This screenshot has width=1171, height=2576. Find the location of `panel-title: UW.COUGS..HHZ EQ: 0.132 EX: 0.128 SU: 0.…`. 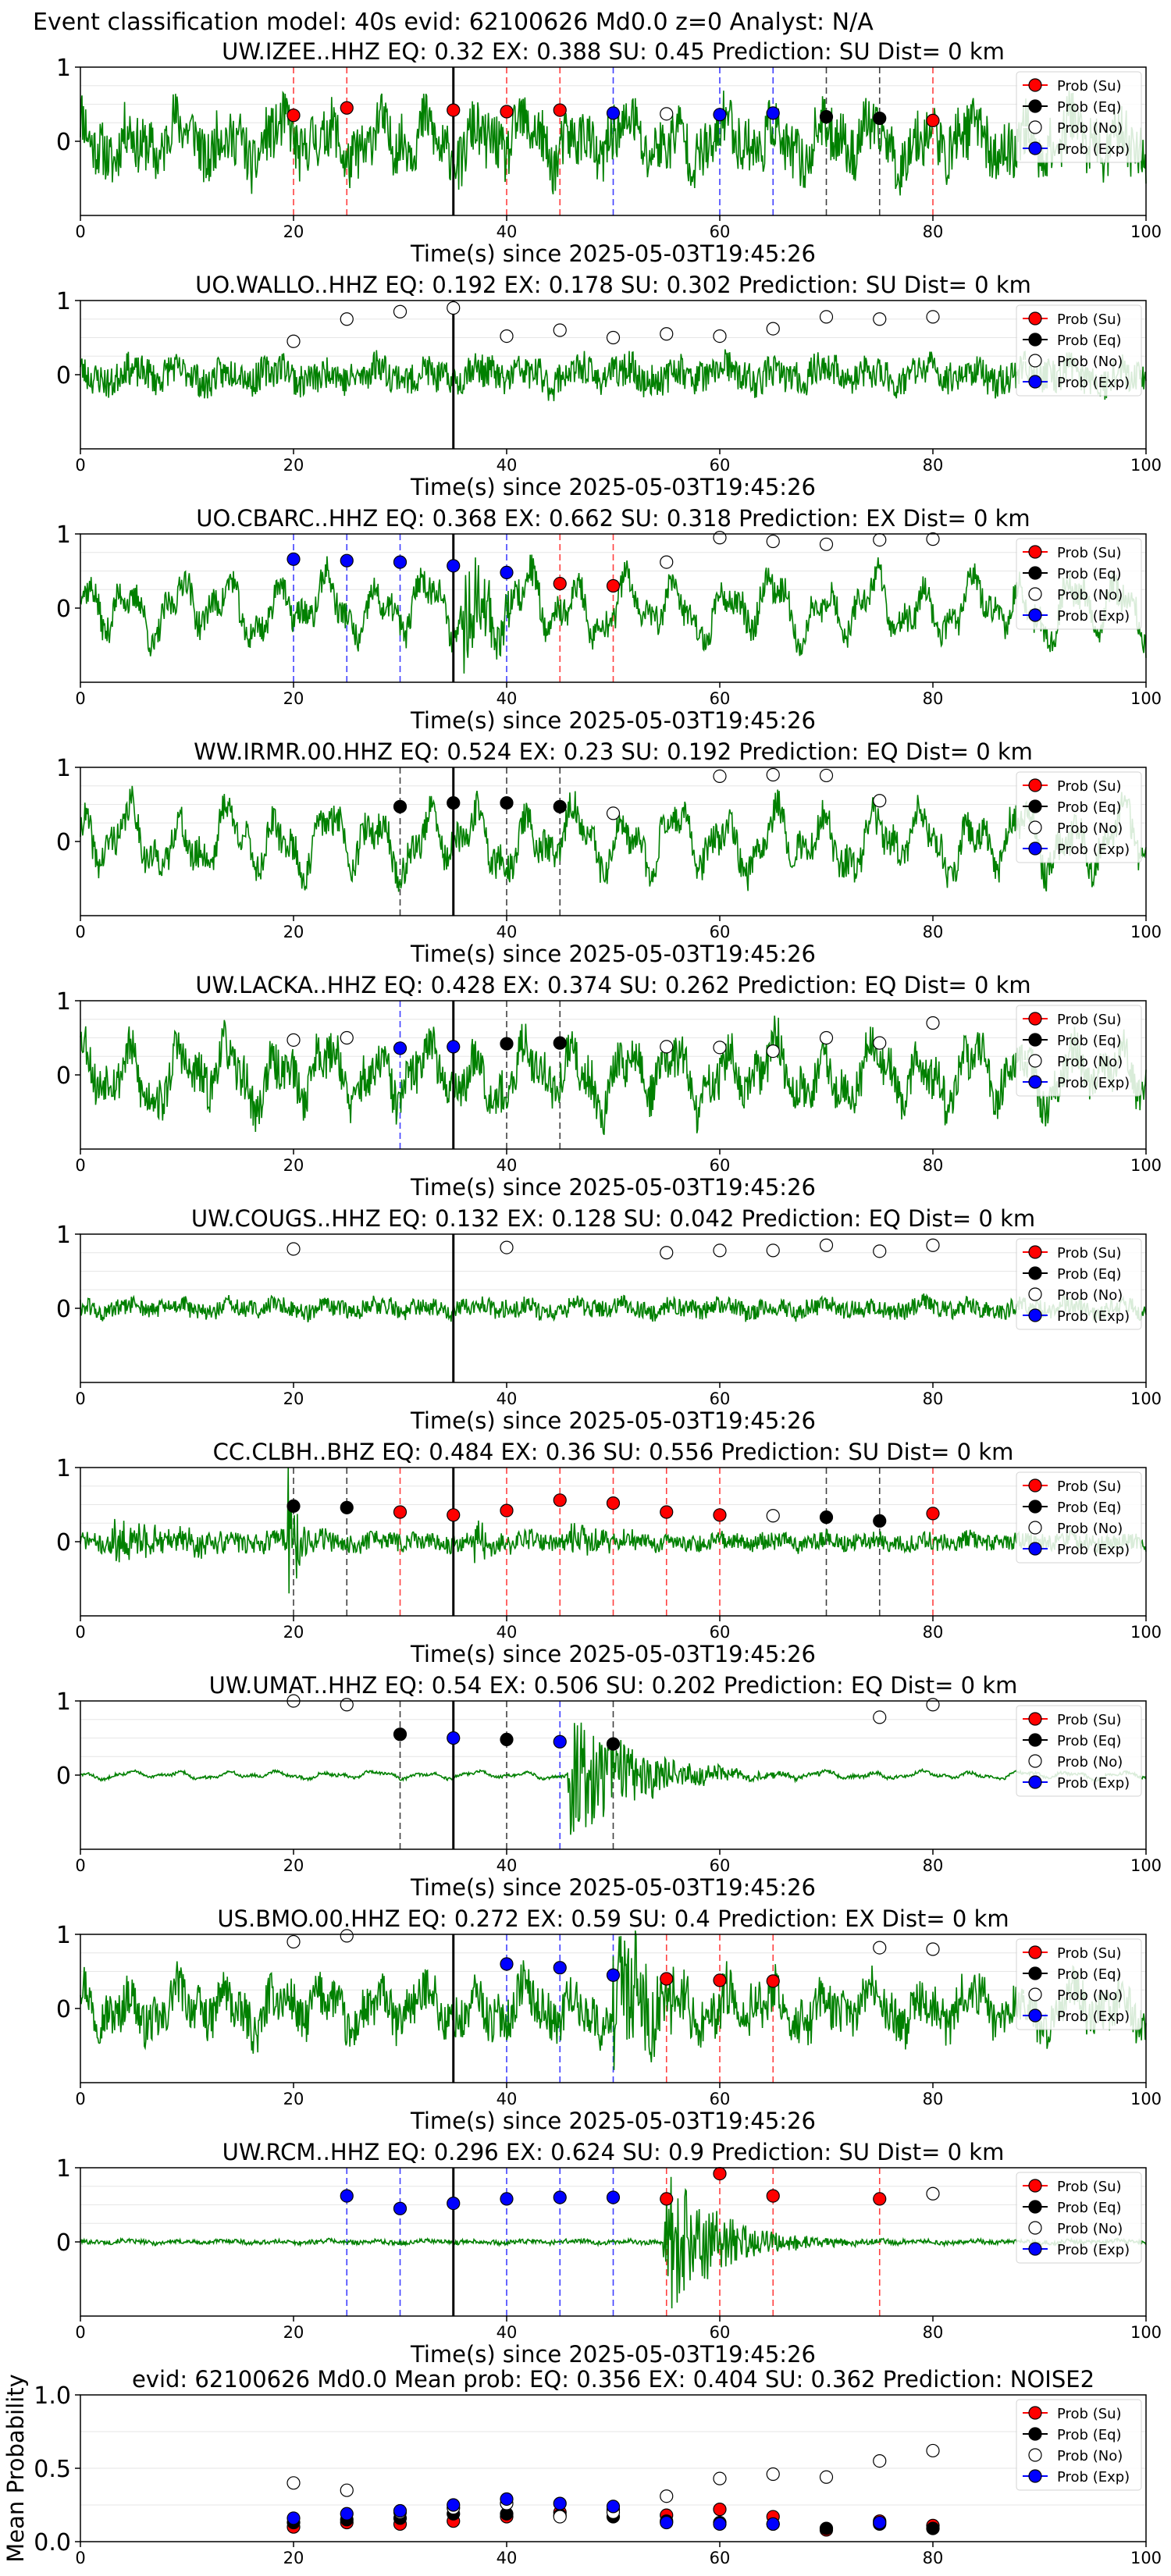

panel-title: UW.COUGS..HHZ EQ: 0.132 EX: 0.128 SU: 0.… is located at coordinates (613, 1218).